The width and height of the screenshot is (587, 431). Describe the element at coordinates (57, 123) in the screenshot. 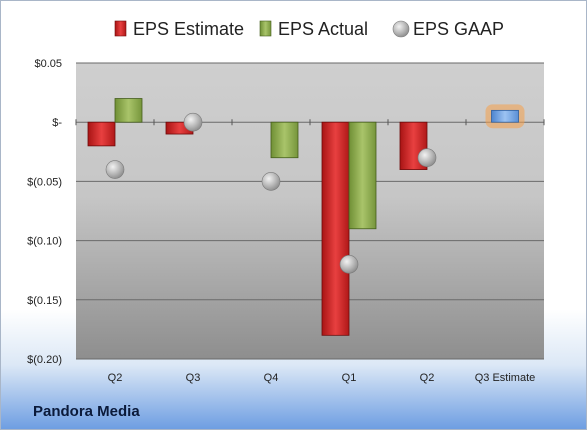

I see `y-tick-label: $-` at that location.